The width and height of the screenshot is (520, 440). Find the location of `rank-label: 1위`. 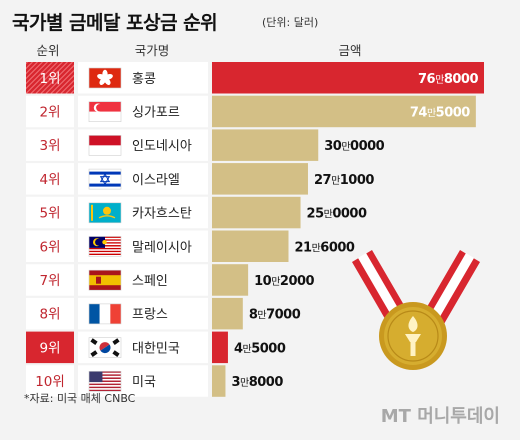

rank-label: 1위 is located at coordinates (49, 79).